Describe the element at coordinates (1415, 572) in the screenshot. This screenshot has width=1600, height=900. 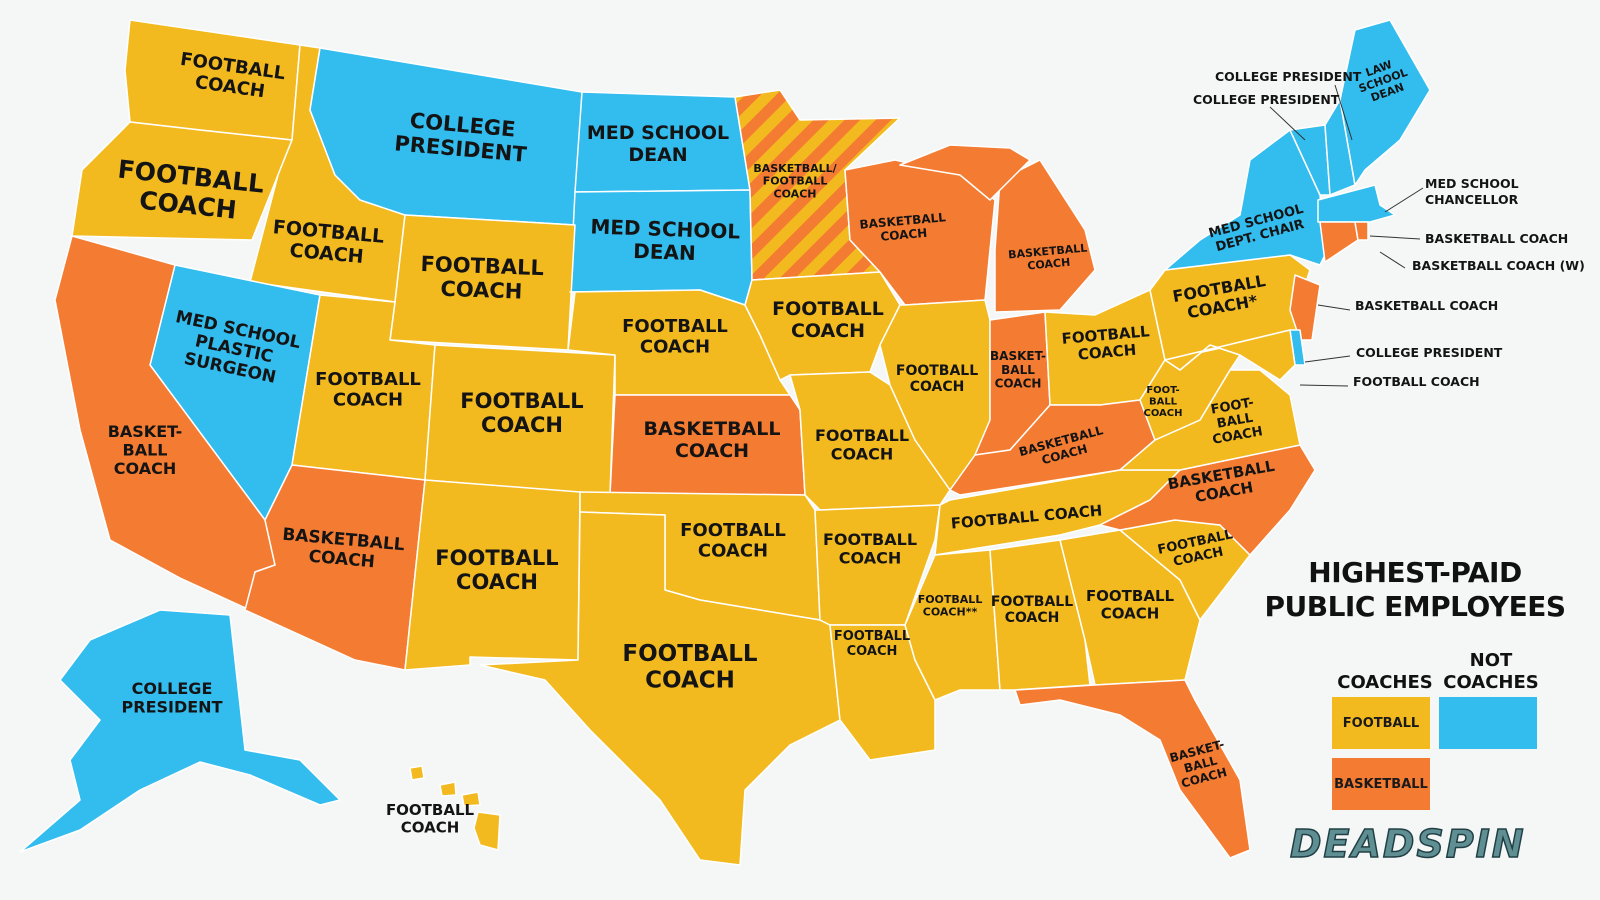
I see `title-line-1: HIGHEST-PAID` at that location.